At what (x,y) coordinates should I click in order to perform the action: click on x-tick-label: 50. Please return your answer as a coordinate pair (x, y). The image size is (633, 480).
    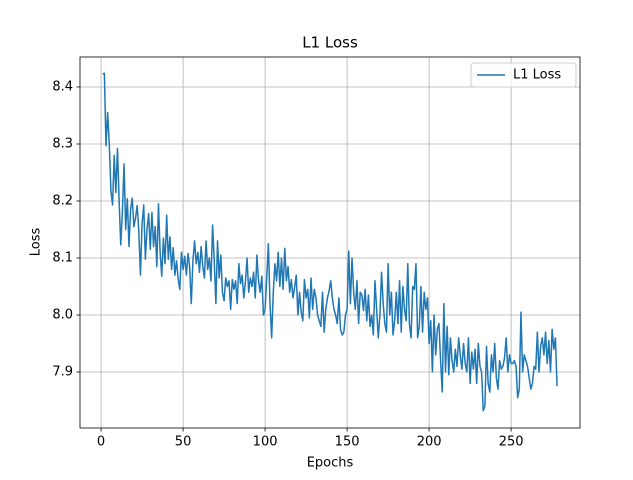
    Looking at the image, I should click on (183, 442).